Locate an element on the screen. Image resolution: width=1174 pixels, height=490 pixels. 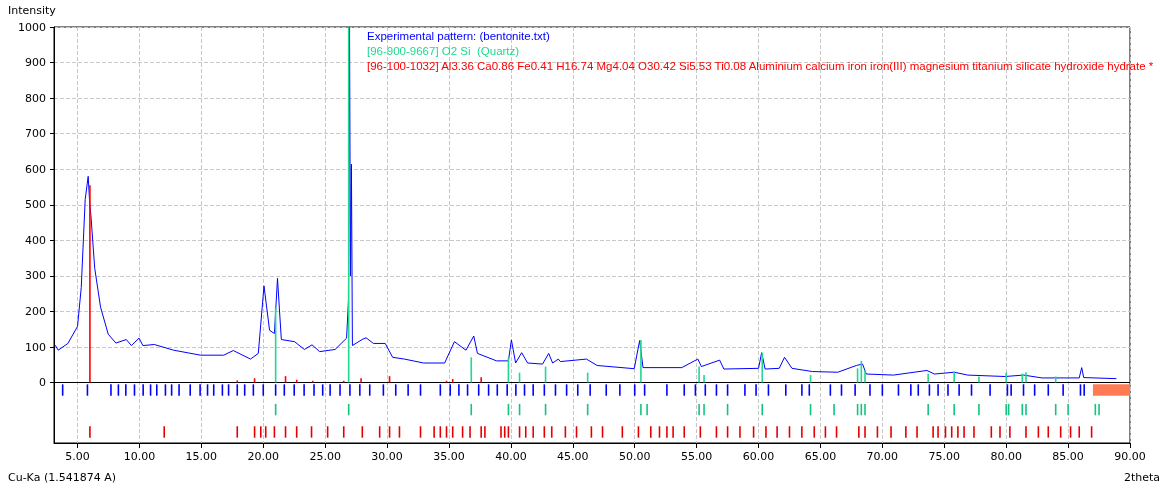
y-tick-label: 100 is located at coordinates (35, 347).